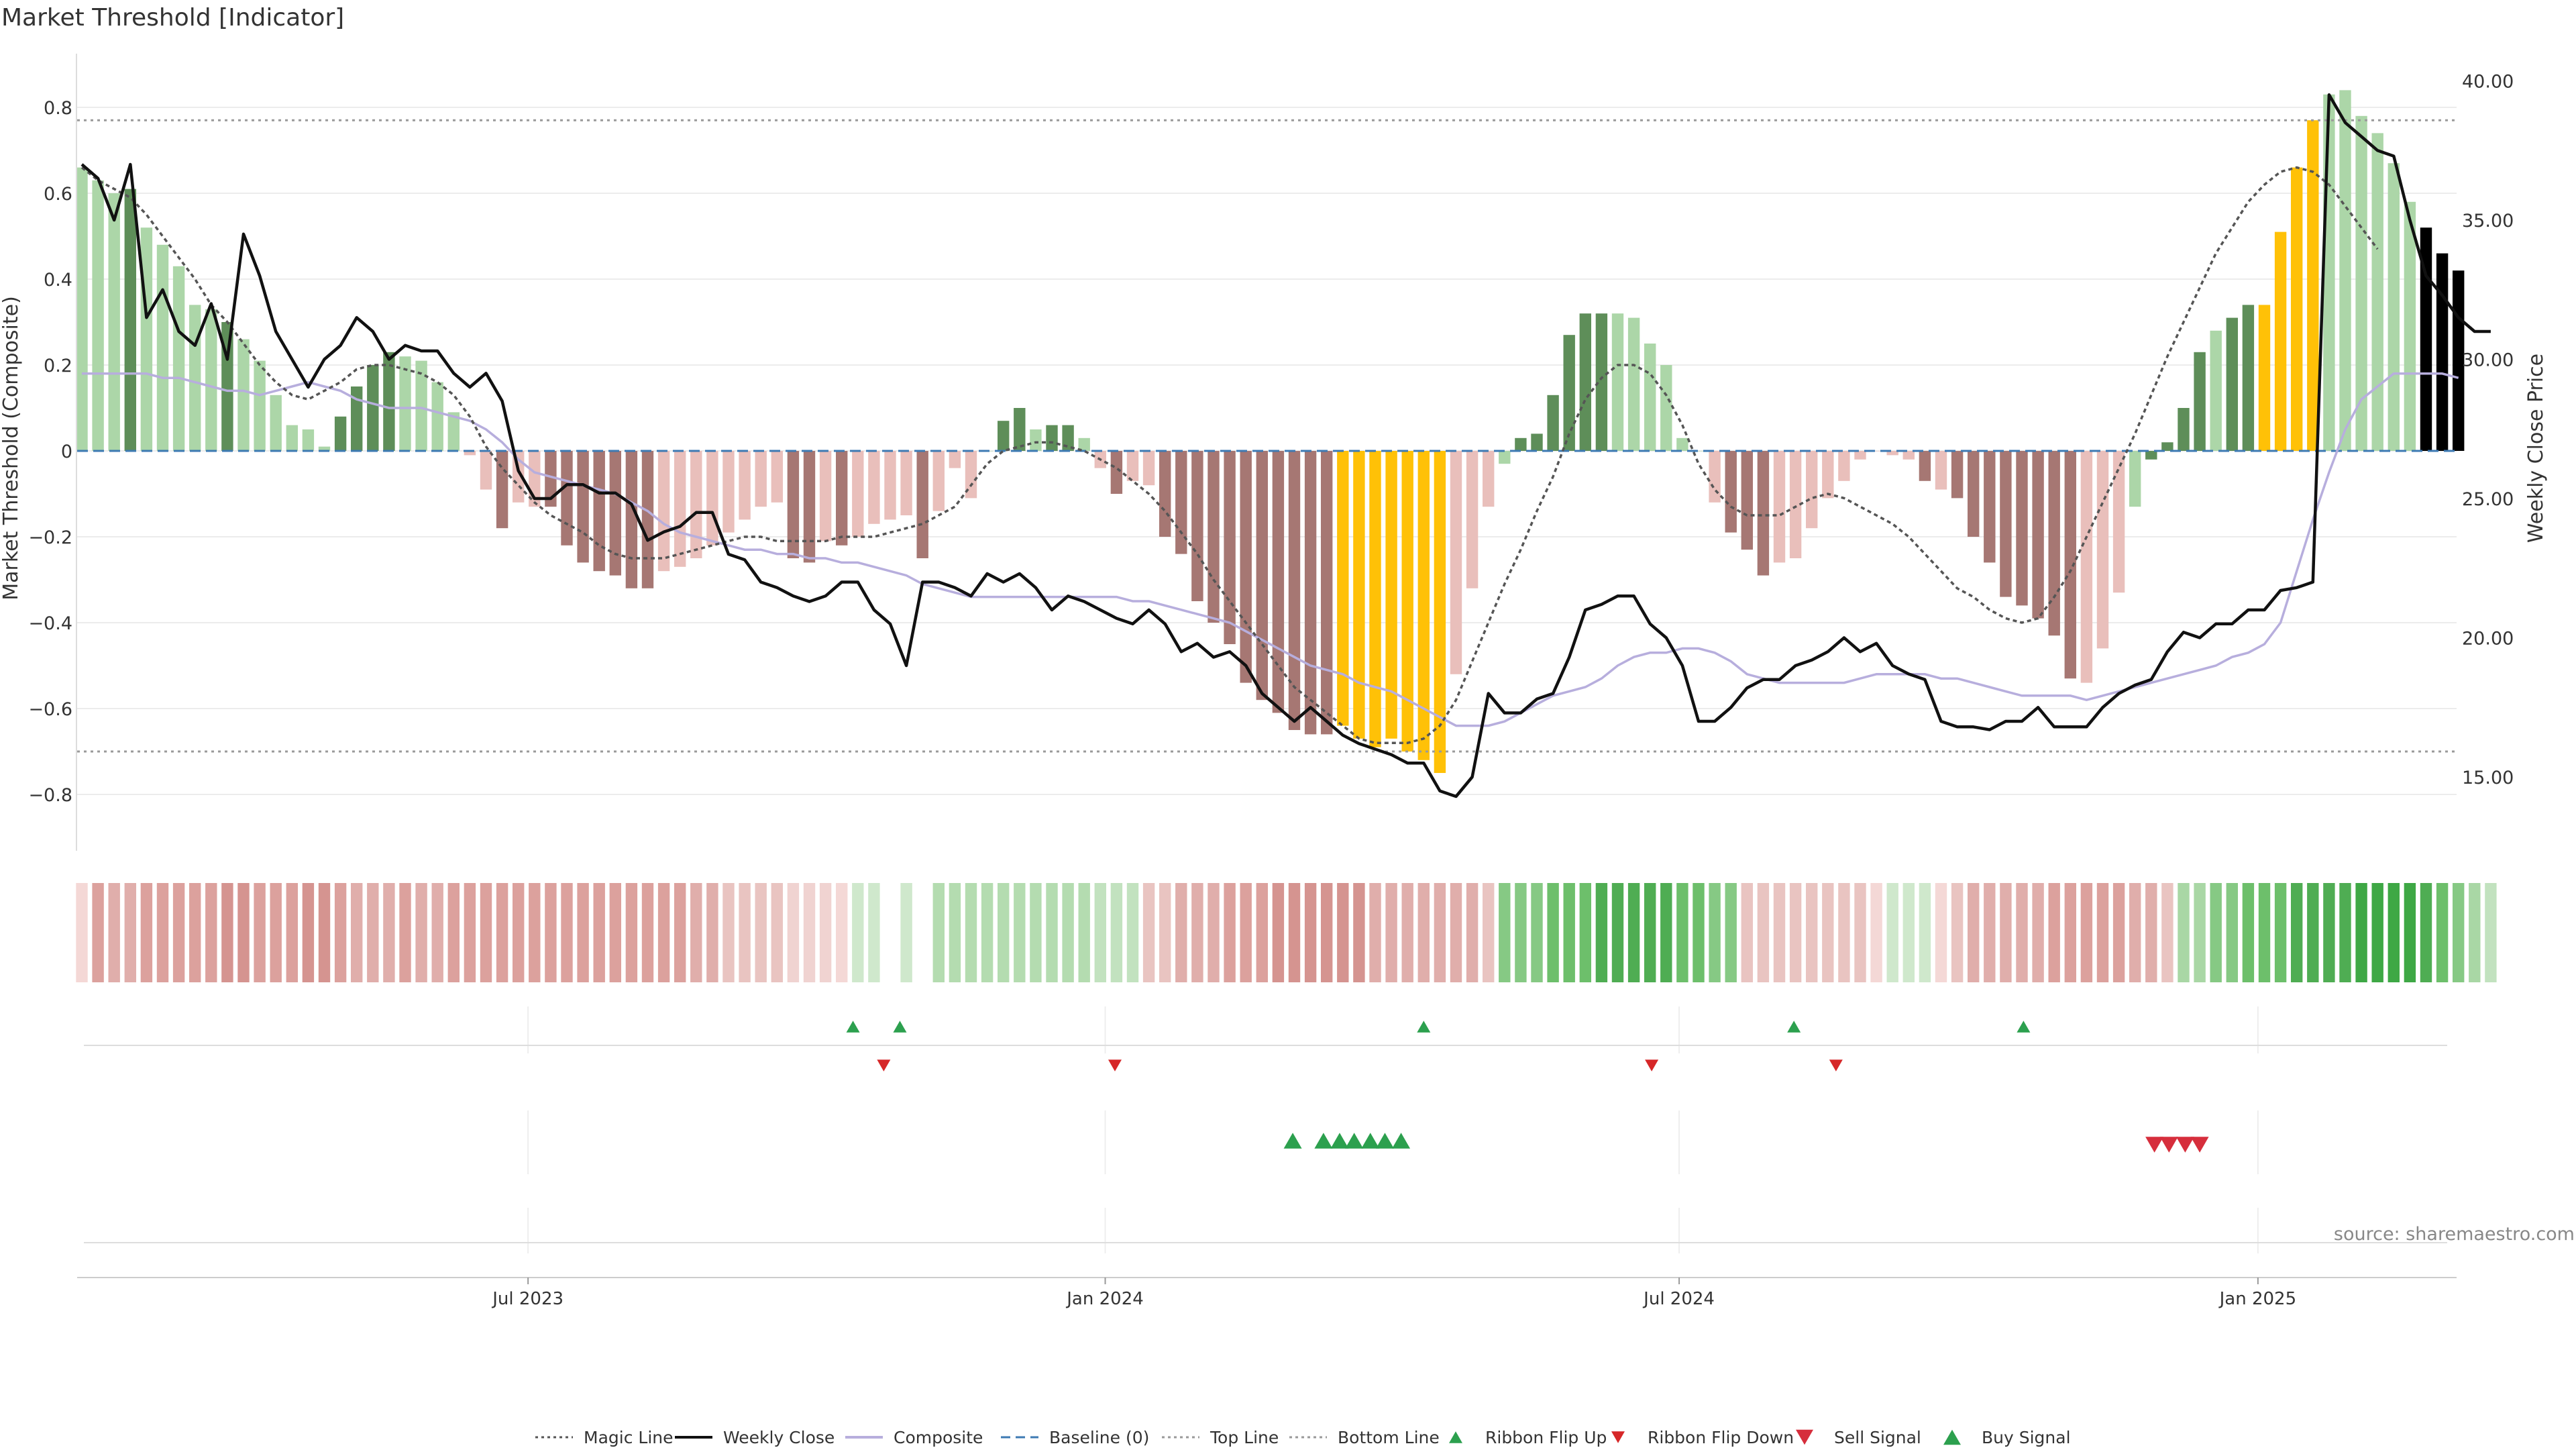 The width and height of the screenshot is (2576, 1452). I want to click on ribbon-flip-down-marker, so click(1115, 1066).